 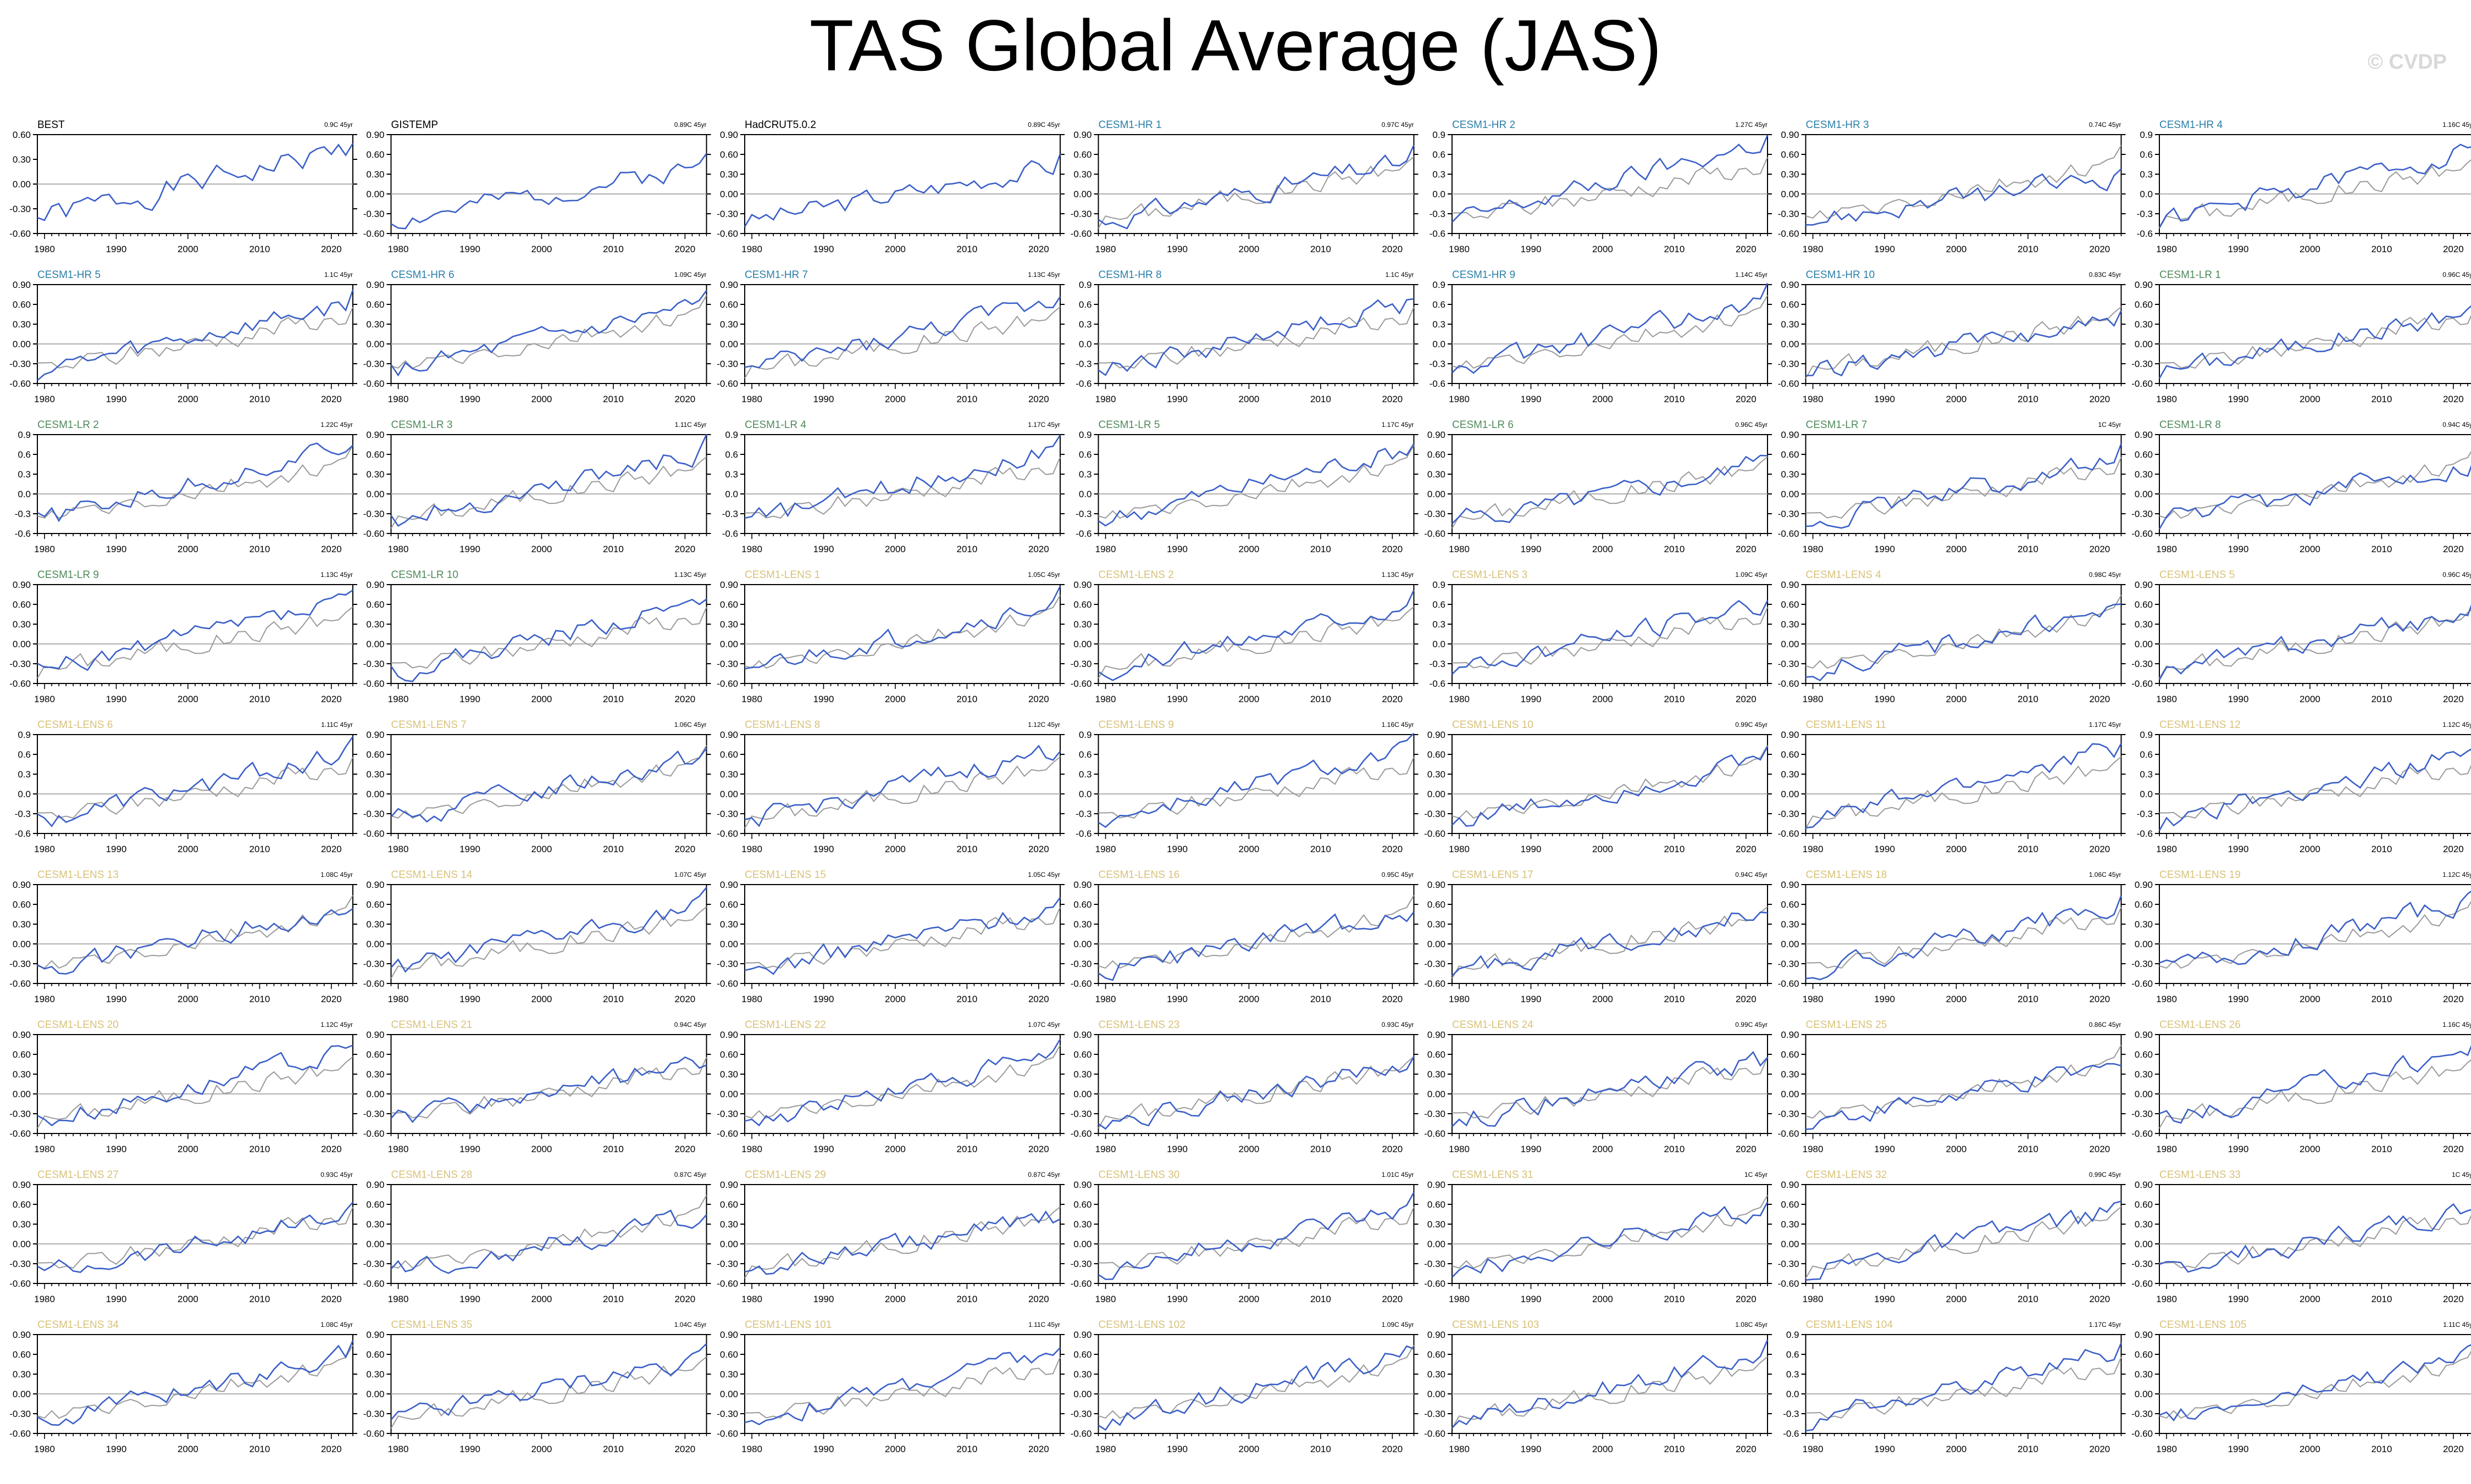 What do you see at coordinates (1752, 725) in the screenshot?
I see `panel-trend: 0.99C 45yr` at bounding box center [1752, 725].